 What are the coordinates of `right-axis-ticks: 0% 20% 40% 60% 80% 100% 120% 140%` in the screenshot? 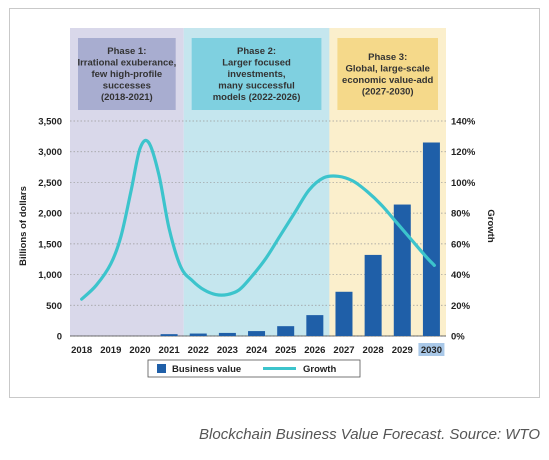 It's located at (463, 230).